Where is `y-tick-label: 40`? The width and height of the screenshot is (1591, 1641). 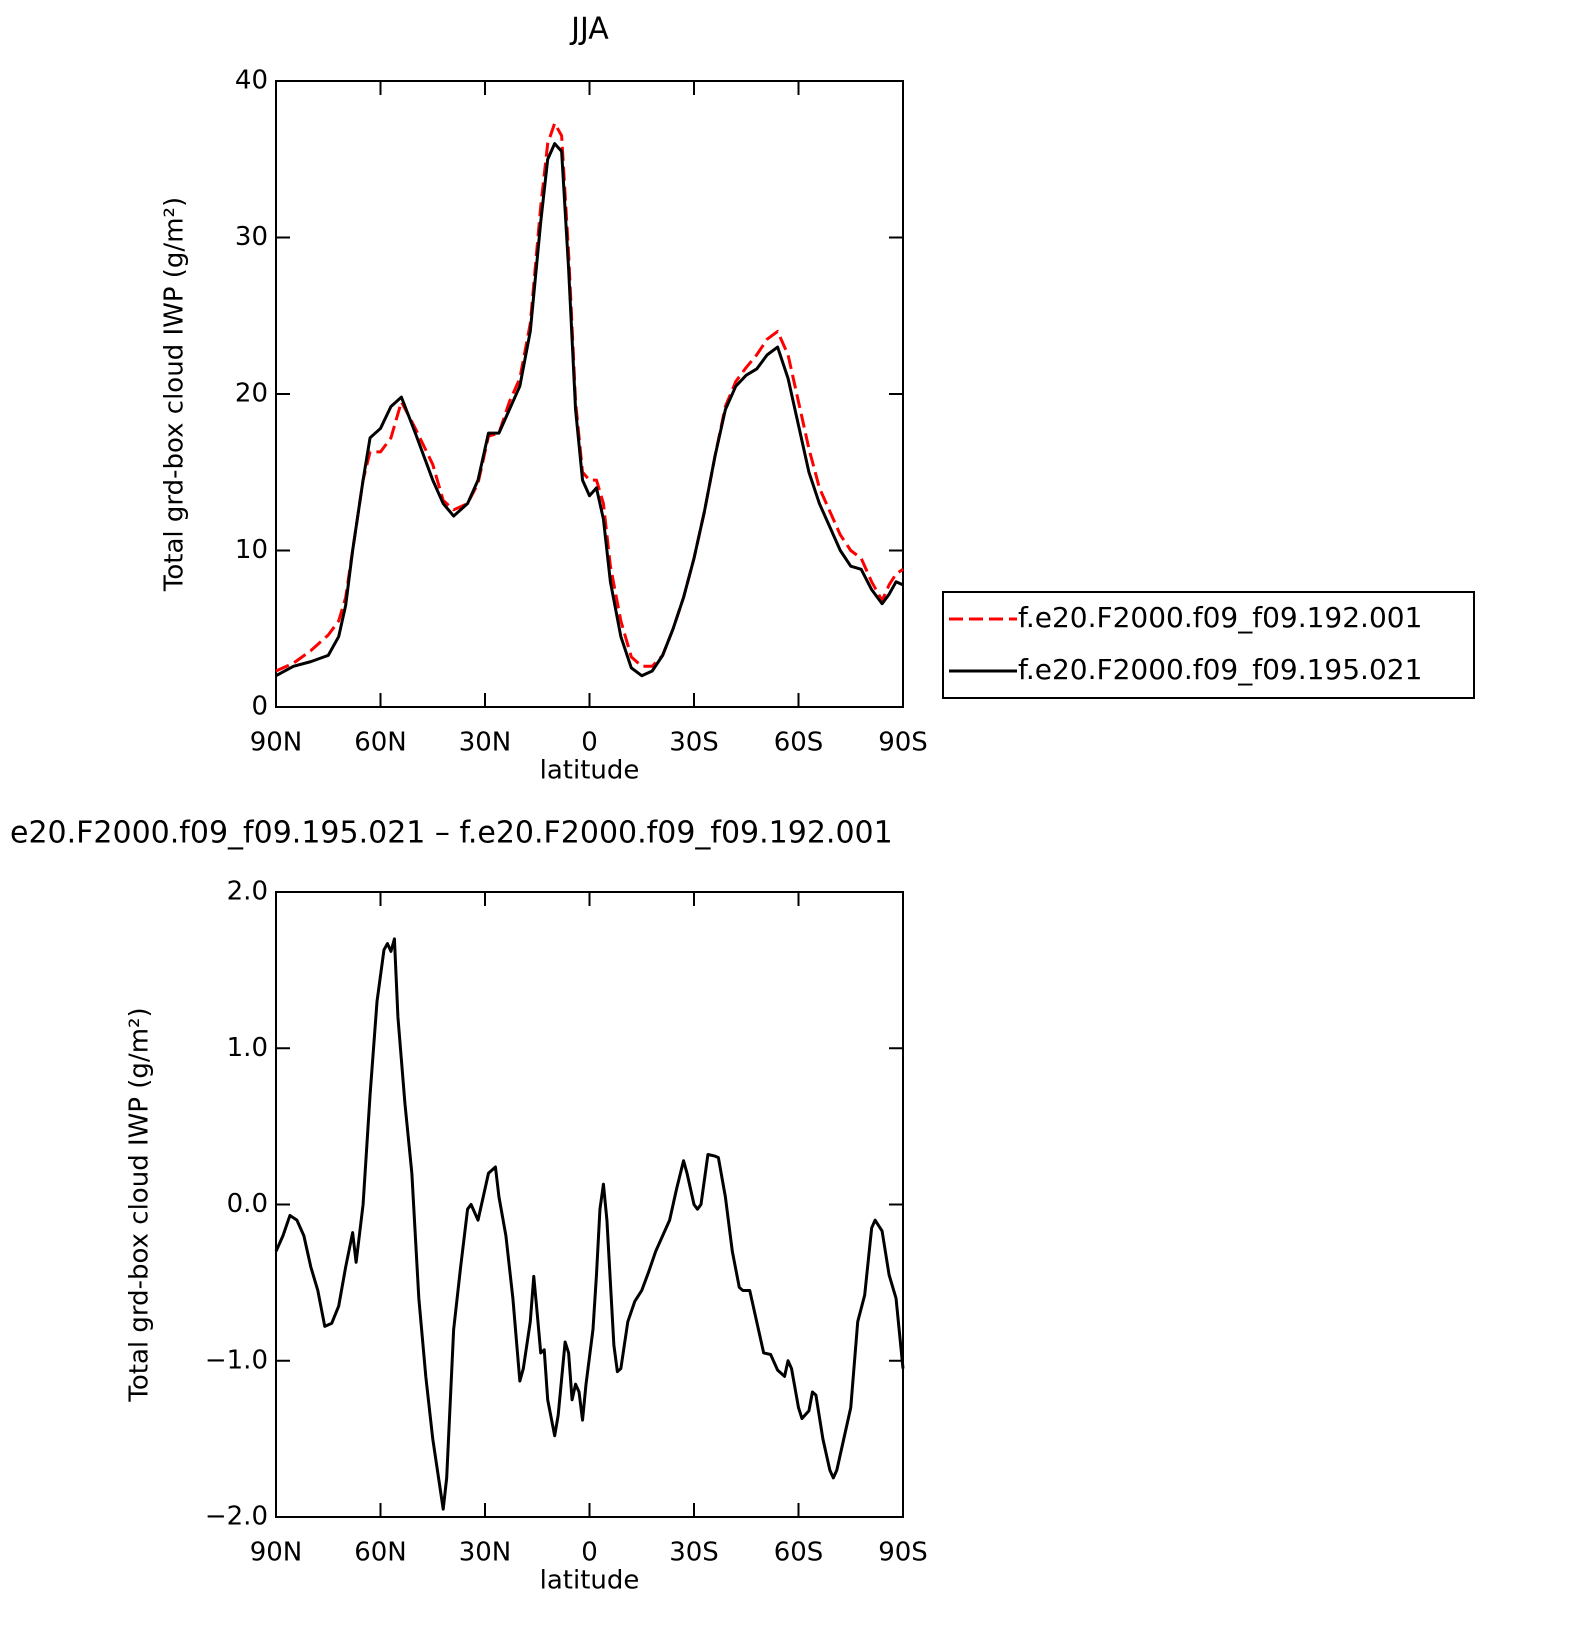
y-tick-label: 40 is located at coordinates (251, 81).